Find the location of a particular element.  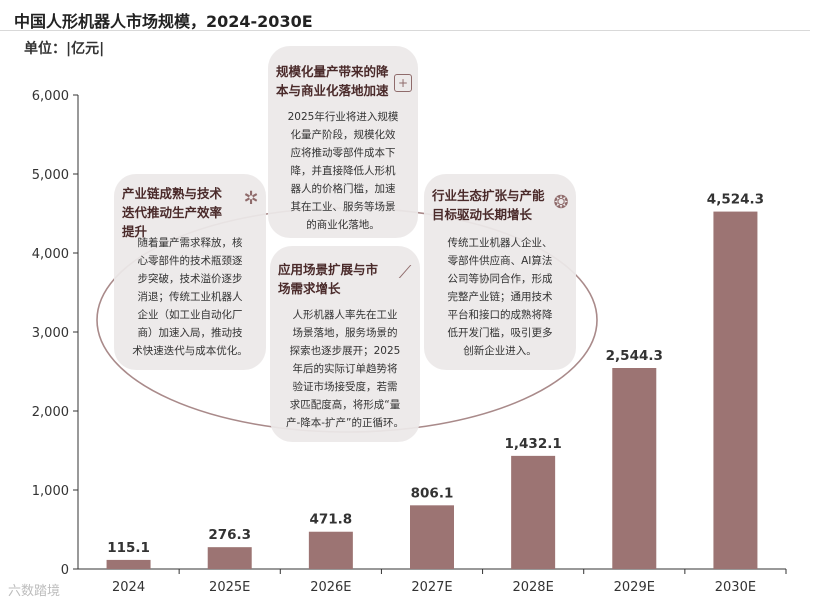

bar-2025E is located at coordinates (229, 558).